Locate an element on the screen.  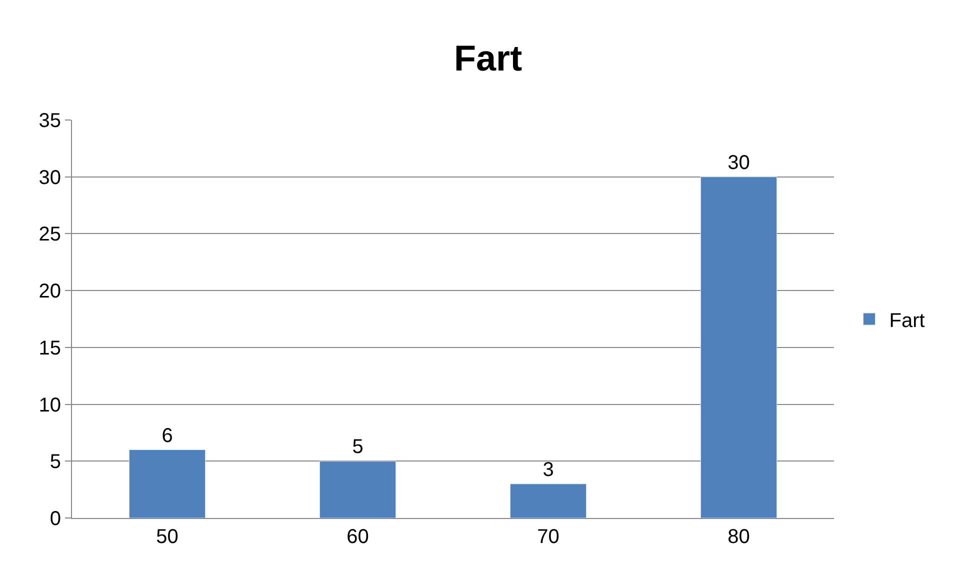
data-label: 5 is located at coordinates (358, 447).